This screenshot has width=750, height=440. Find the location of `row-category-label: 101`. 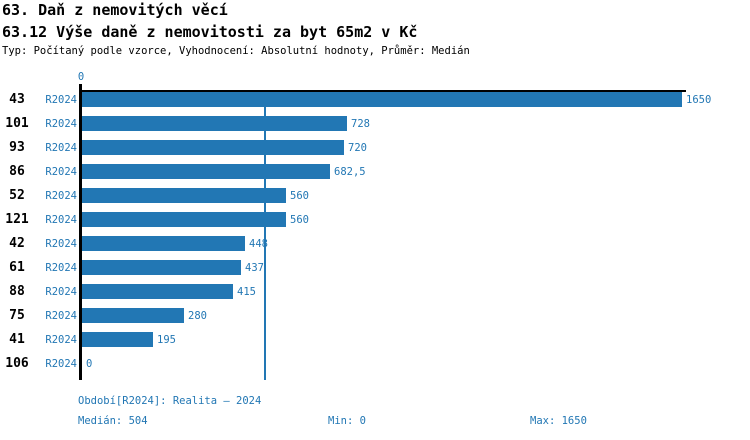

row-category-label: 101 is located at coordinates (17, 123).